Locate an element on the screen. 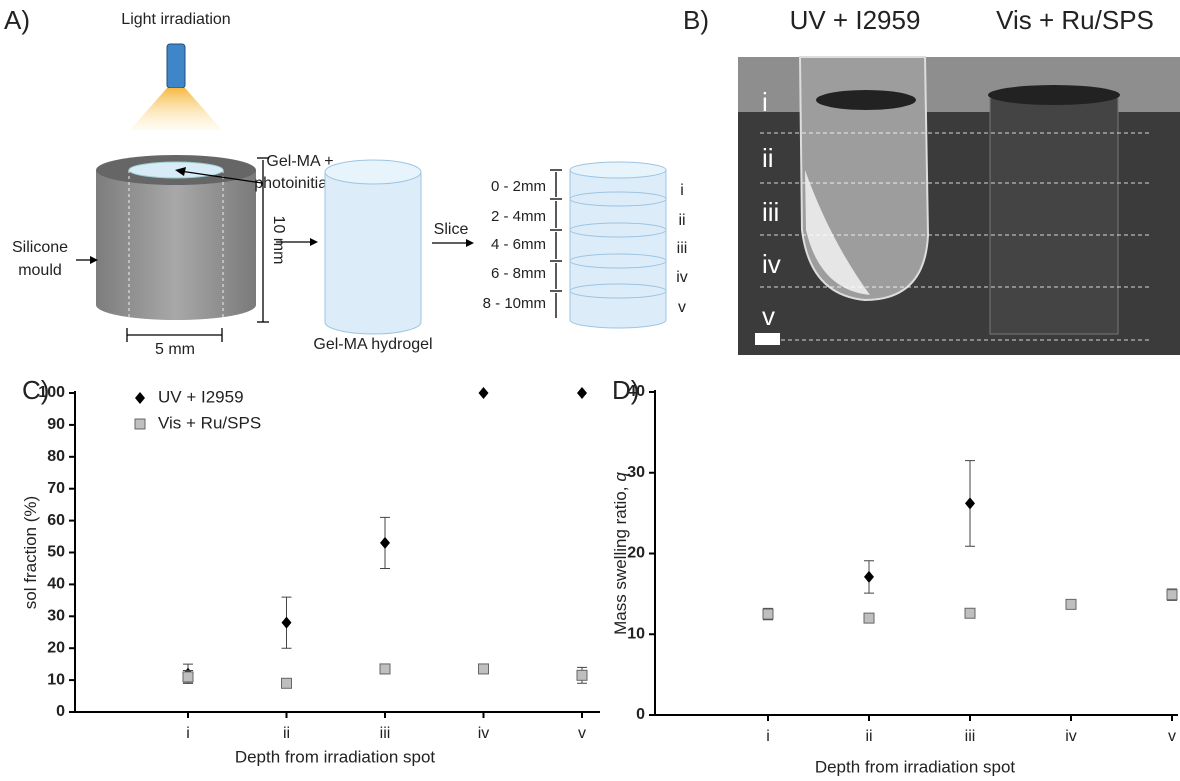 This screenshot has height=781, width=1180. y-axis-label-text: sol fraction (%) is located at coordinates (30, 552).